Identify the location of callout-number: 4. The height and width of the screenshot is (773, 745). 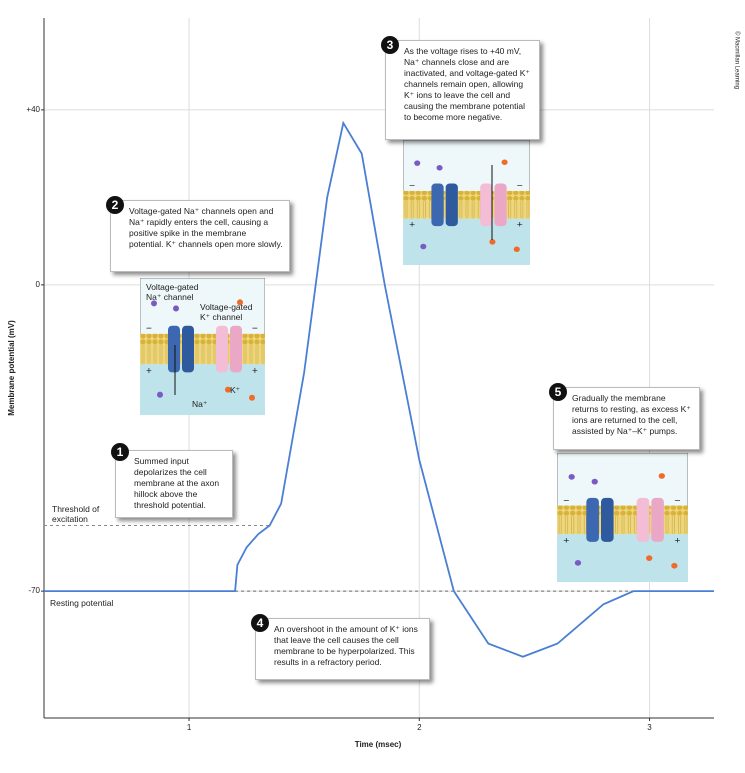
(260, 623).